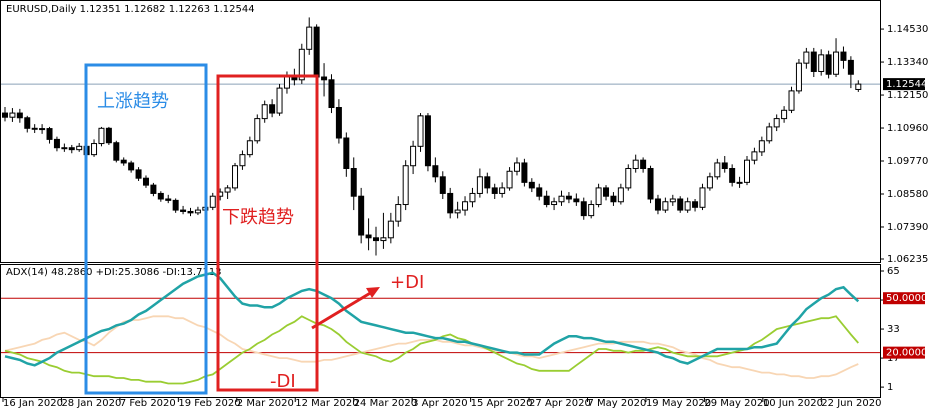 This screenshot has height=408, width=929. I want to click on level-label: 20.0000, so click(906, 353).